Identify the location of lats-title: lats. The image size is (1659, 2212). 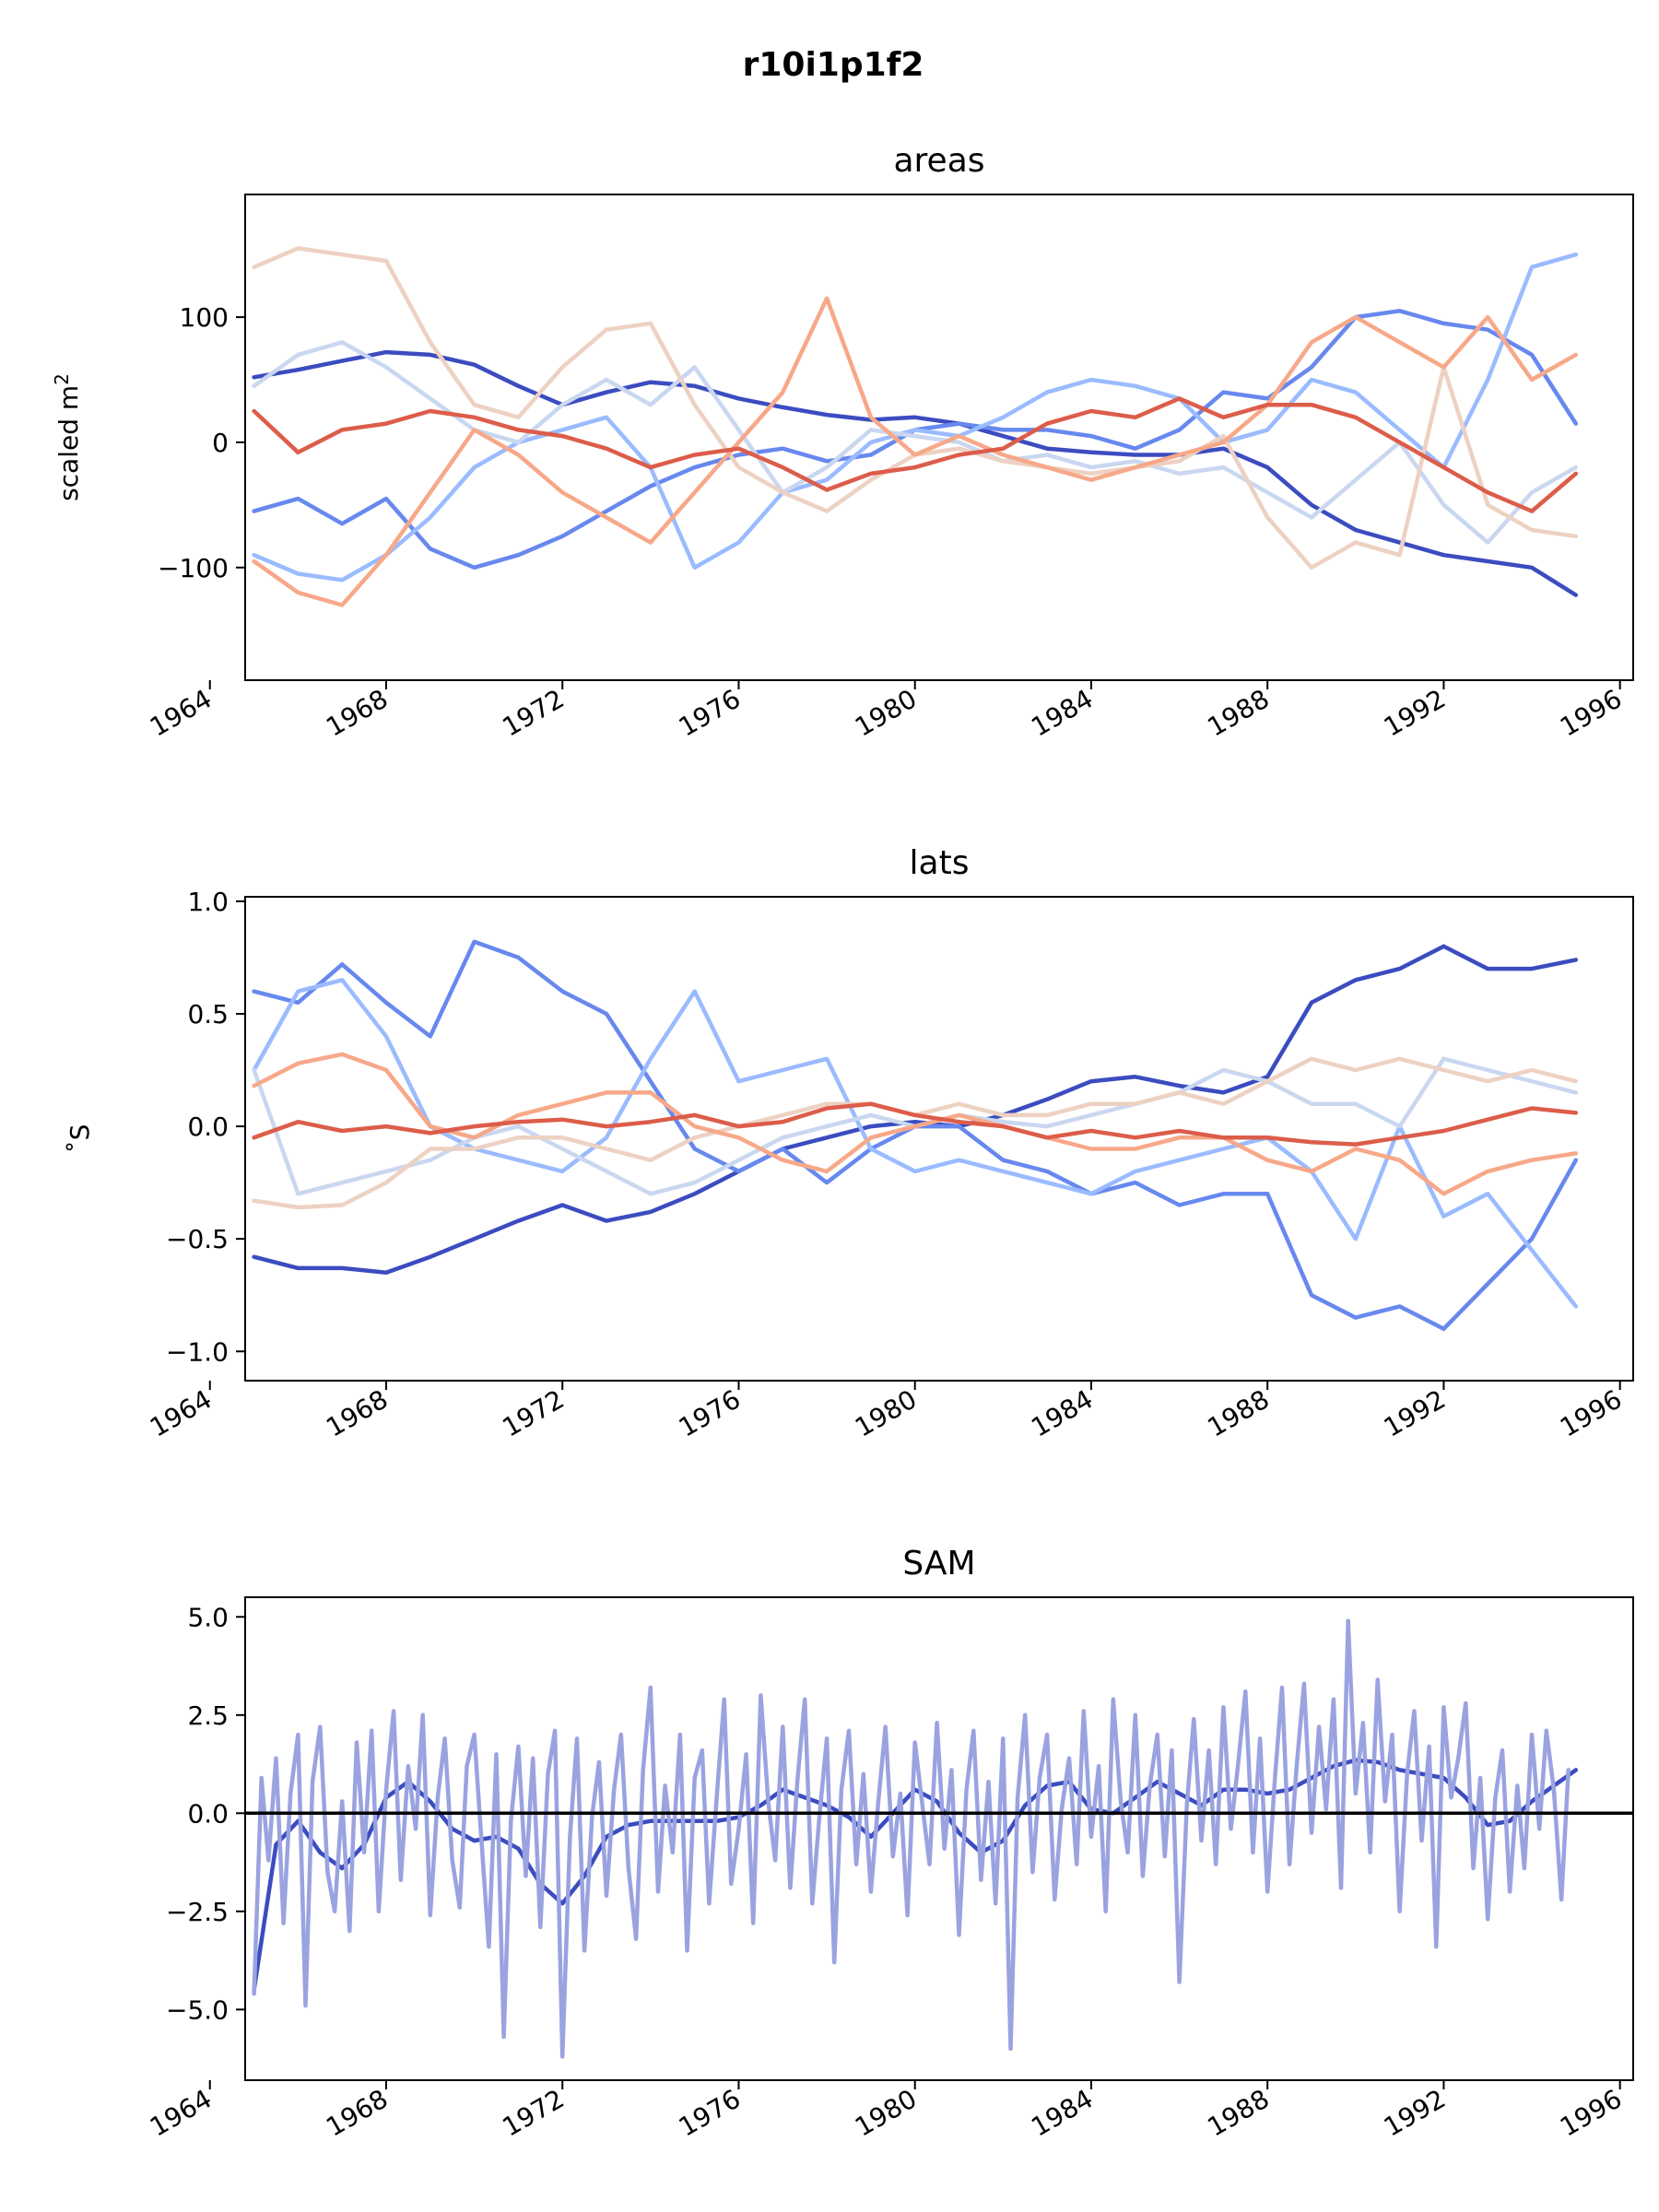
(940, 863).